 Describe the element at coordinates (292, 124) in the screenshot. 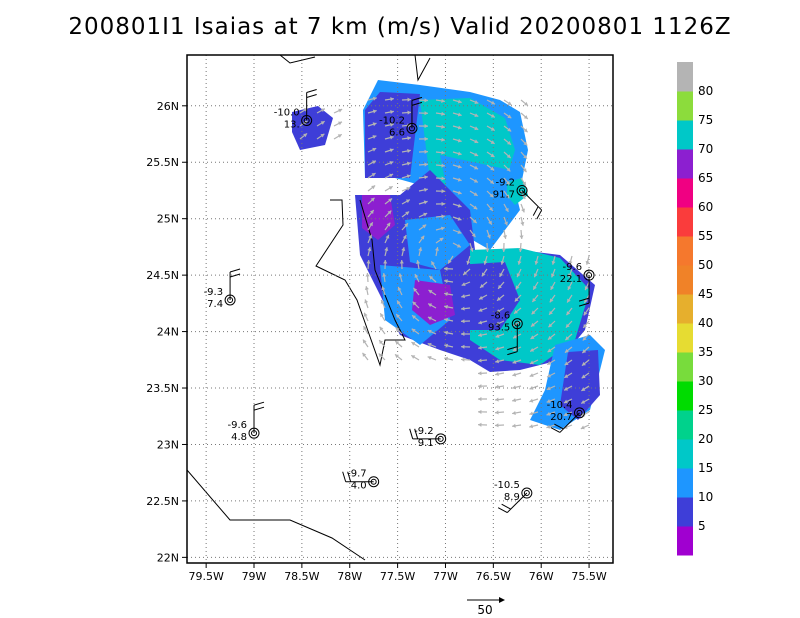

I see `station-speed: 13.` at that location.